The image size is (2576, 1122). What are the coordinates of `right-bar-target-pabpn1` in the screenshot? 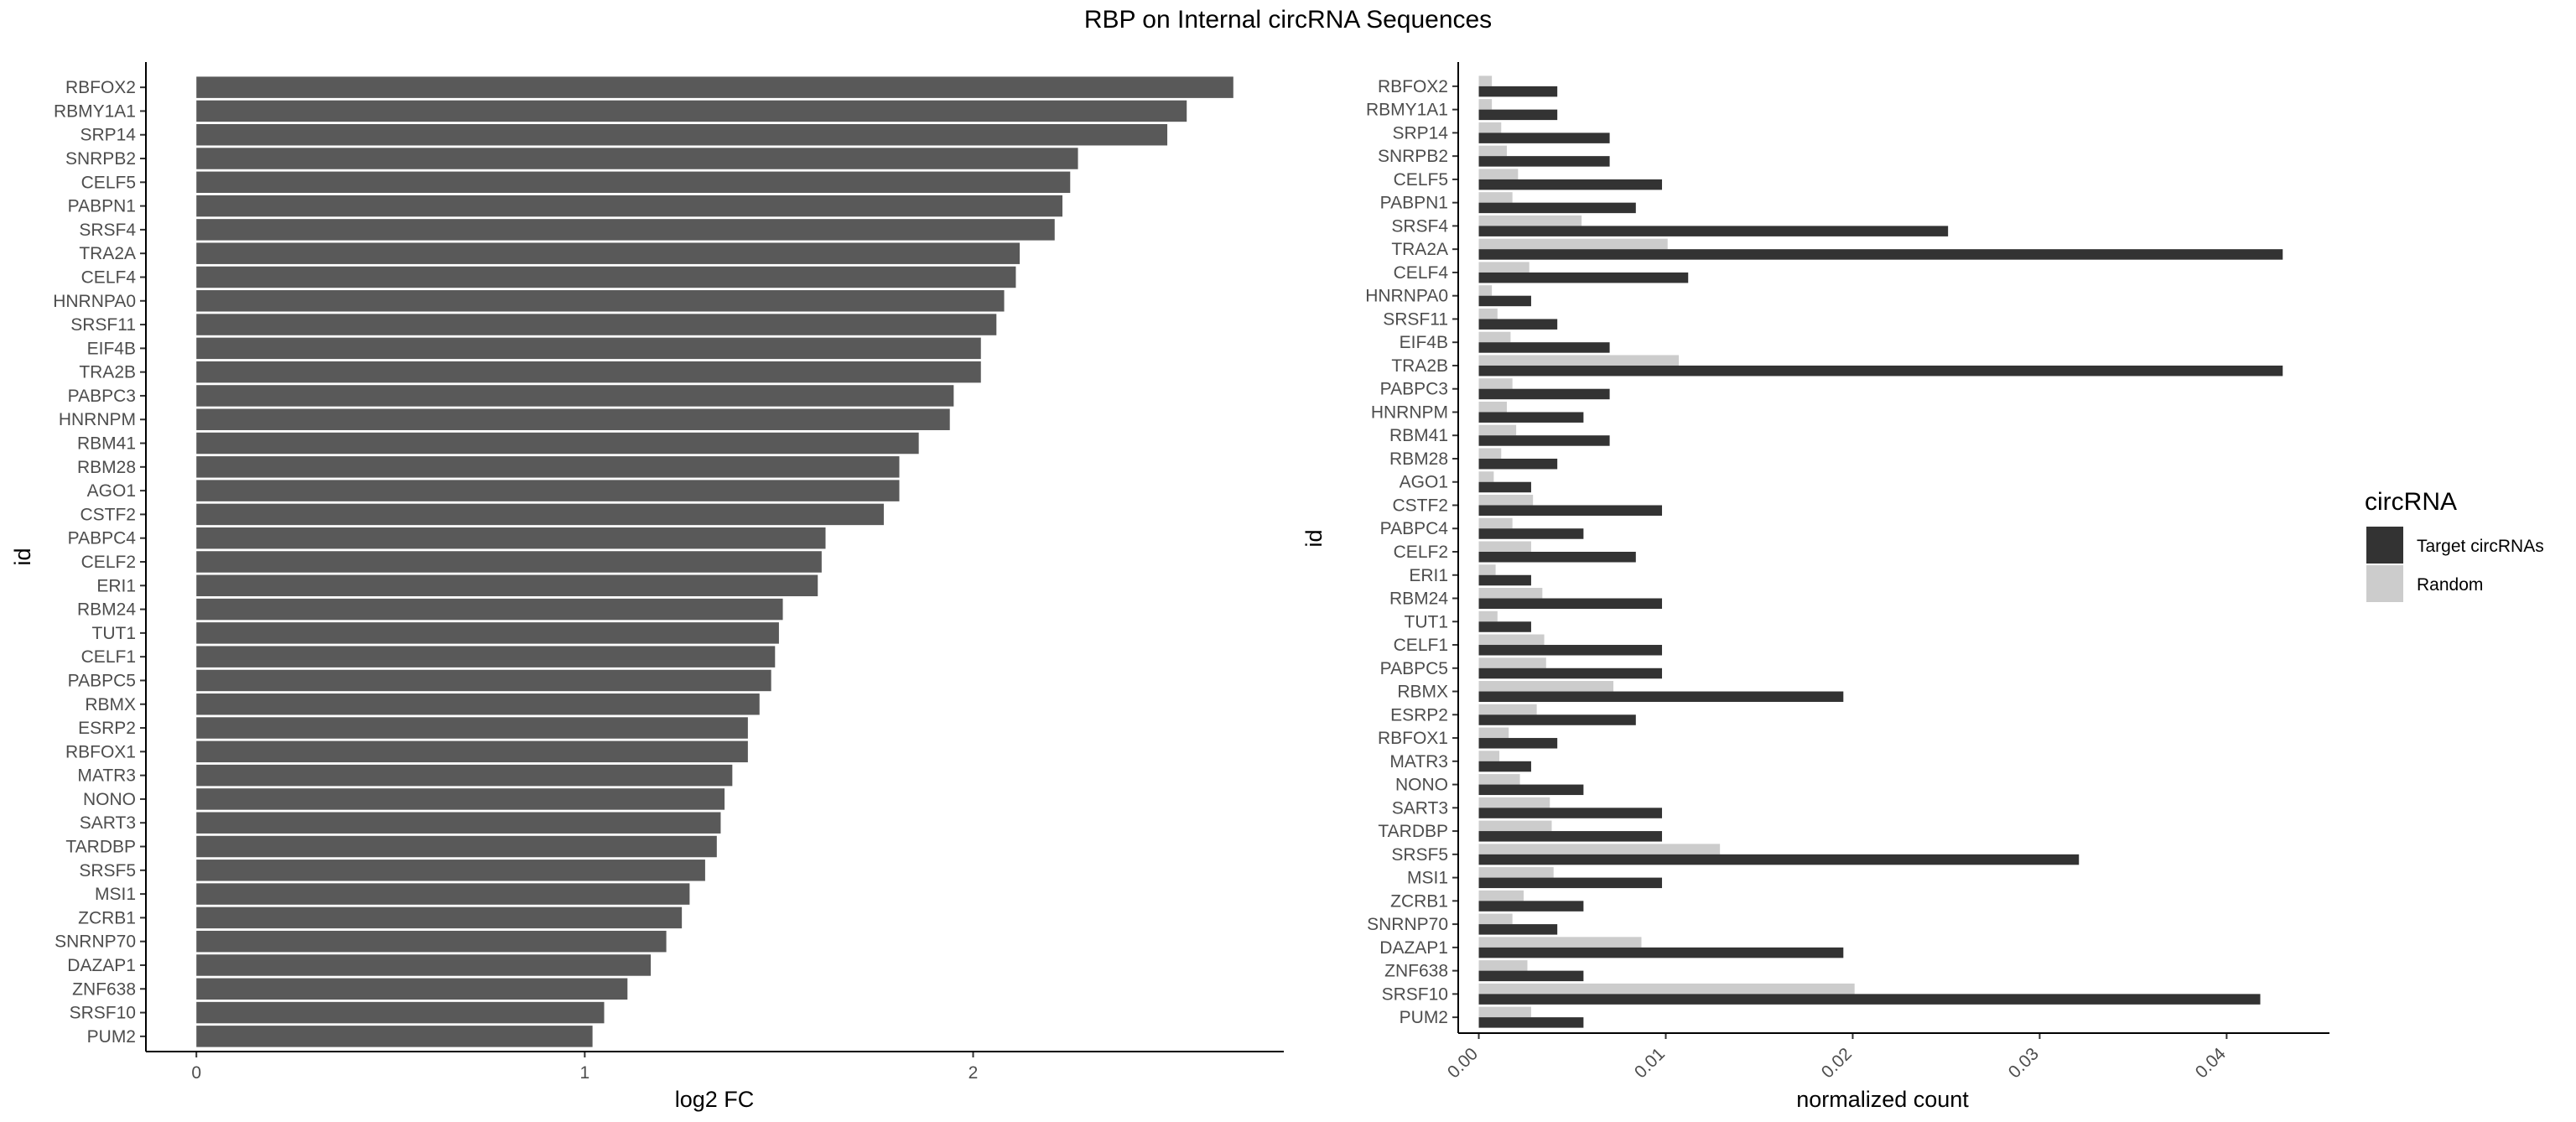 It's located at (1557, 208).